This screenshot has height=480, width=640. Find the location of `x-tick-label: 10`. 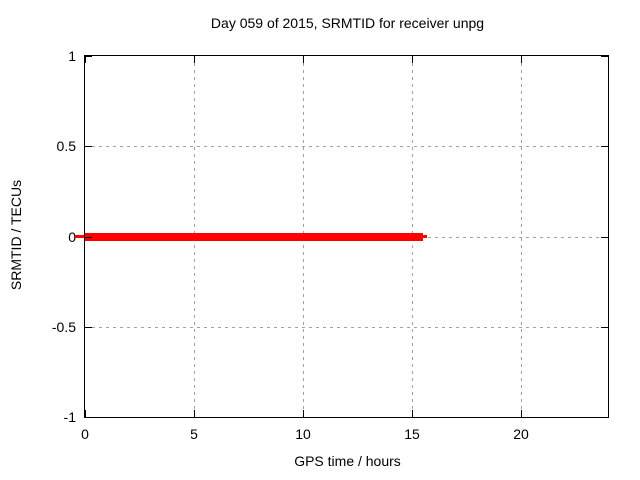

x-tick-label: 10 is located at coordinates (303, 434).